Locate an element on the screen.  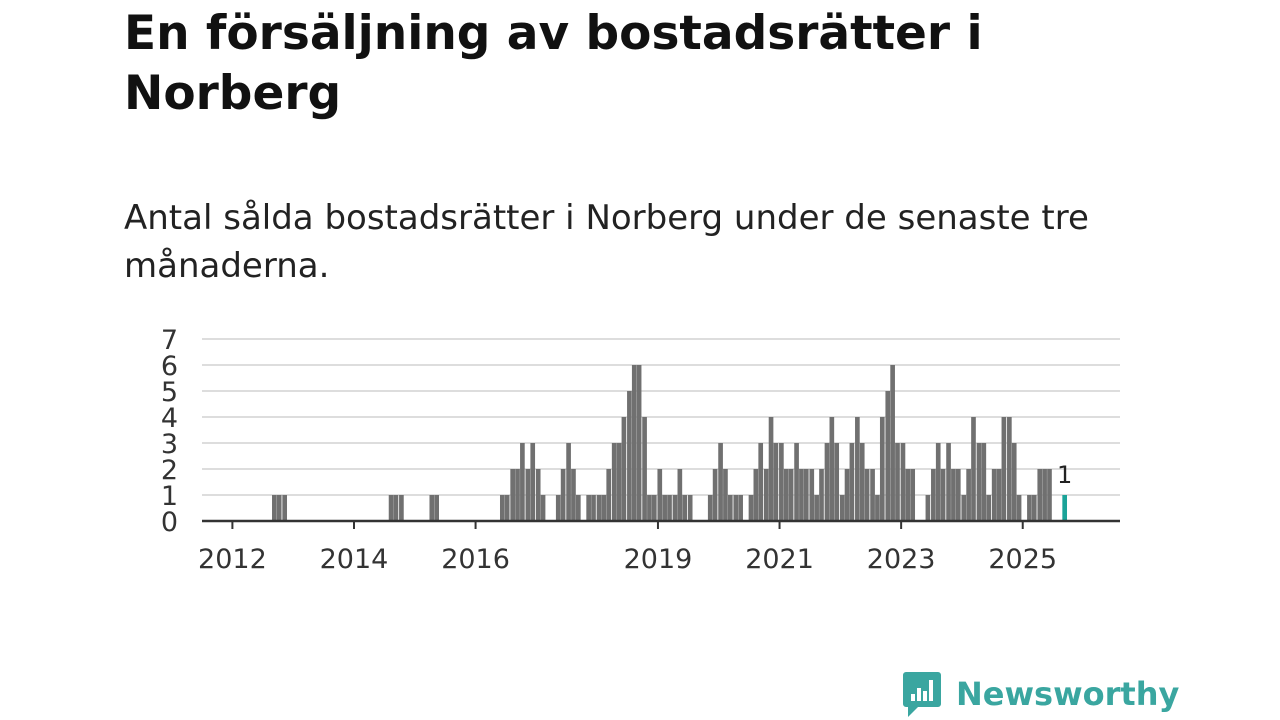
brand-logo: Newsworthy is located at coordinates (1040, 694).